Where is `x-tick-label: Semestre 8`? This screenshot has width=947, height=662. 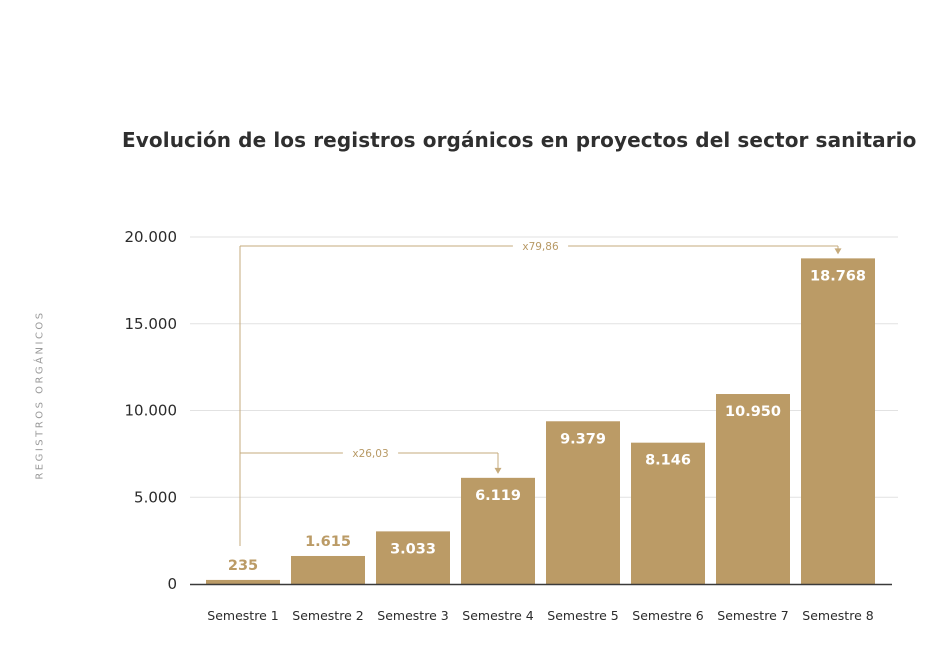
x-tick-label: Semestre 8 is located at coordinates (837, 615).